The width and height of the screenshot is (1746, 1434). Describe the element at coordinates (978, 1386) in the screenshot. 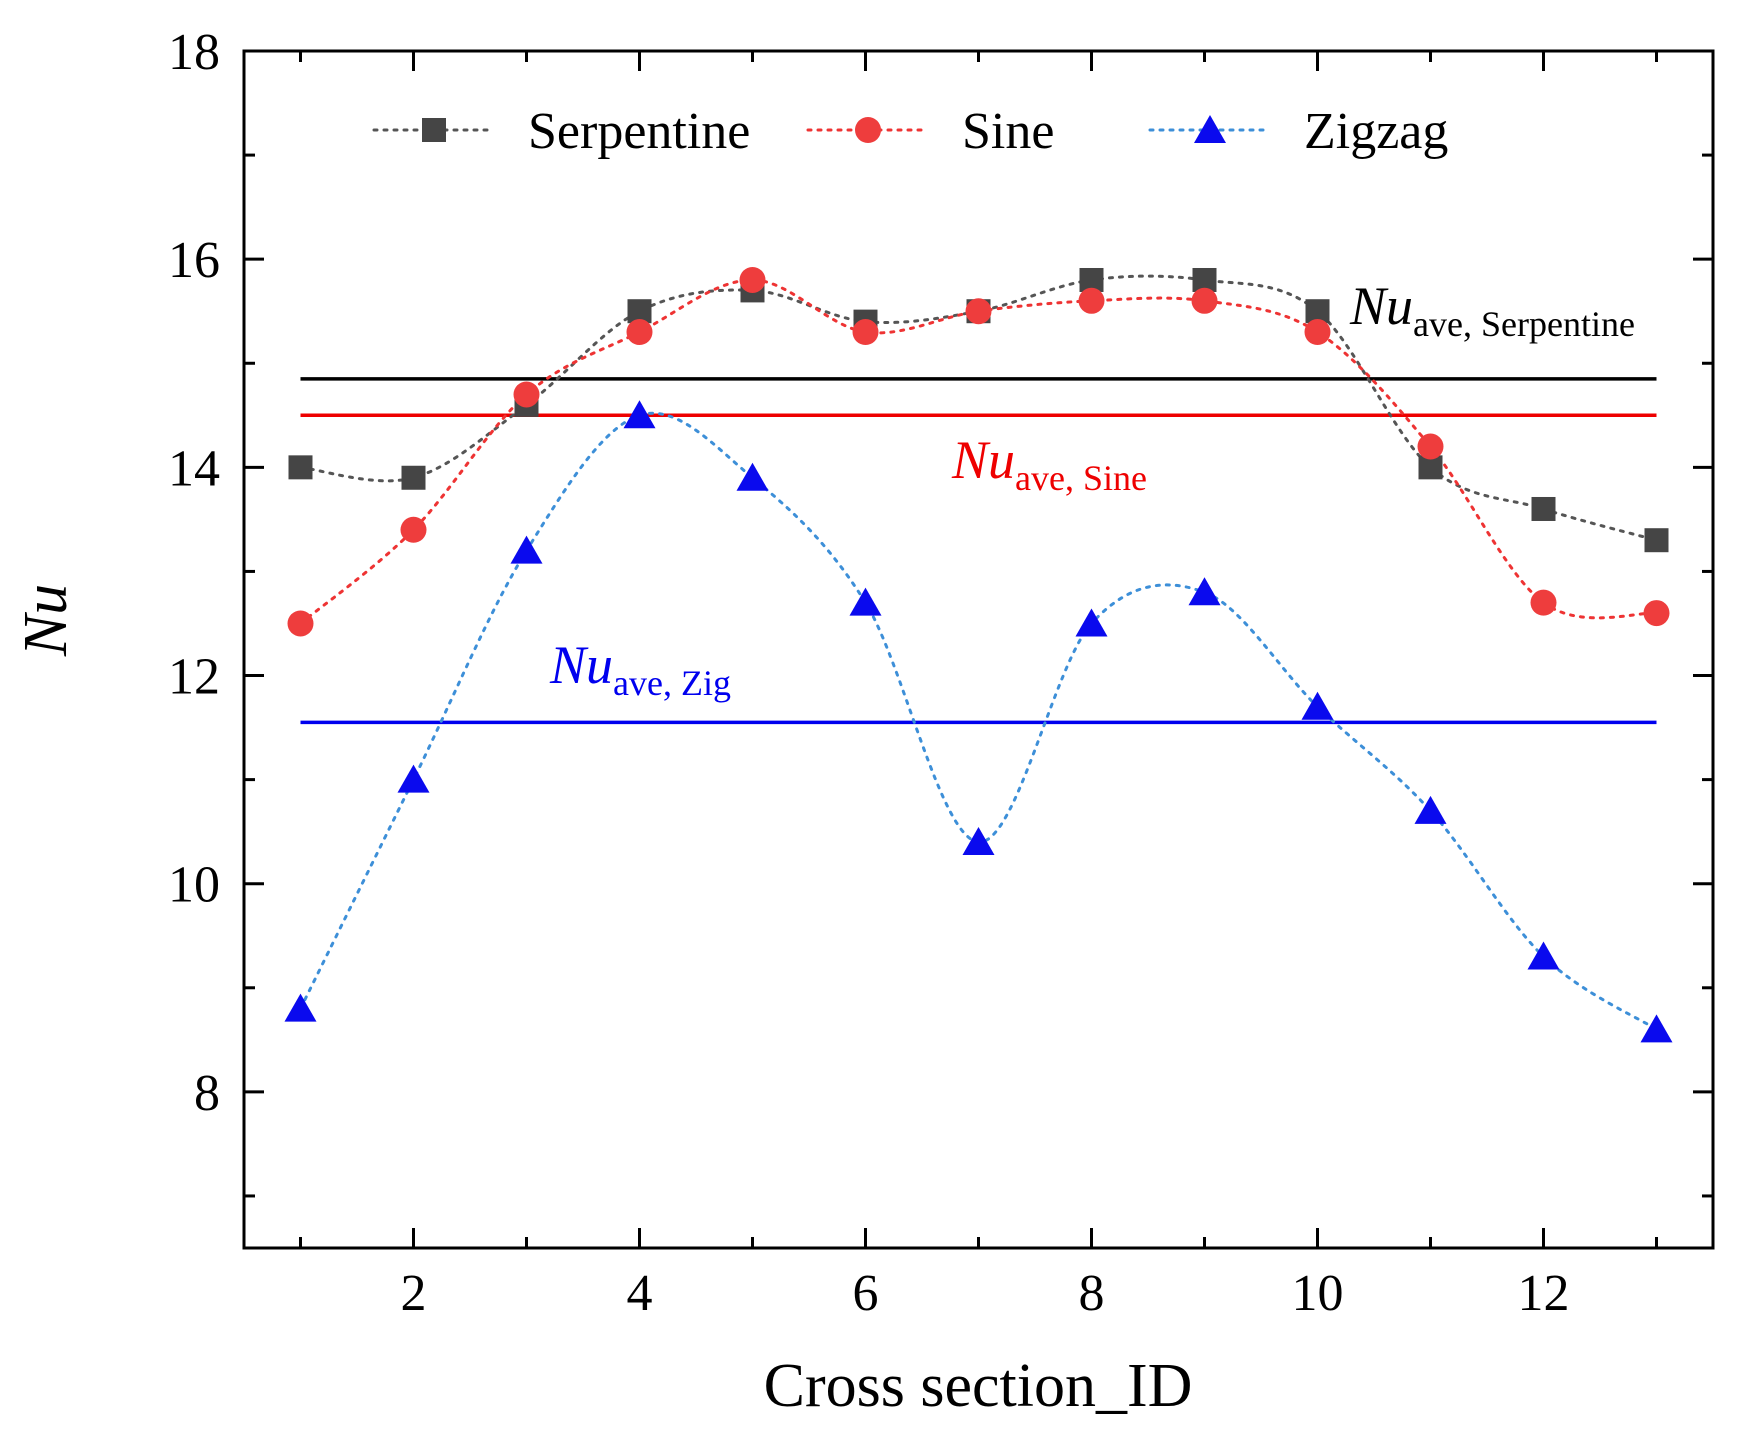

I see `x-axis-title: Cross section_ID` at that location.